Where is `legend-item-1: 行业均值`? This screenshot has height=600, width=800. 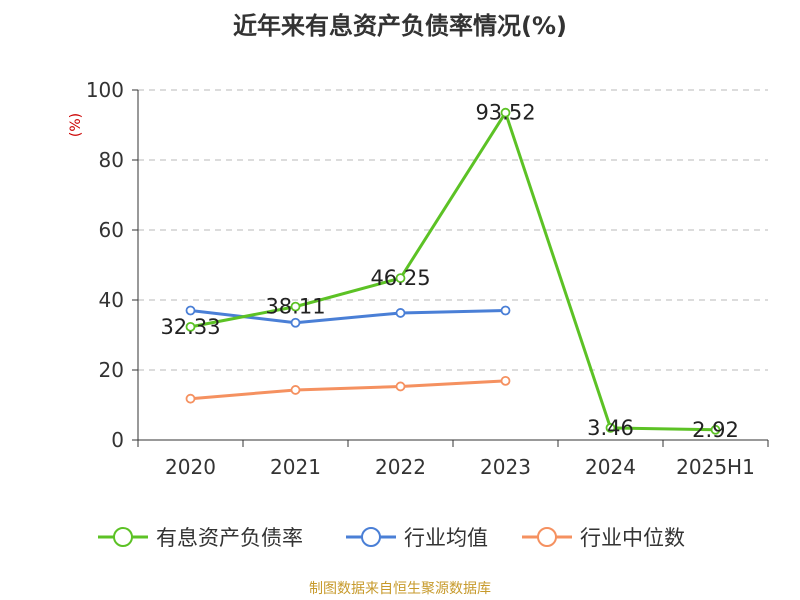
legend-item-1: 行业均值 is located at coordinates (417, 538).